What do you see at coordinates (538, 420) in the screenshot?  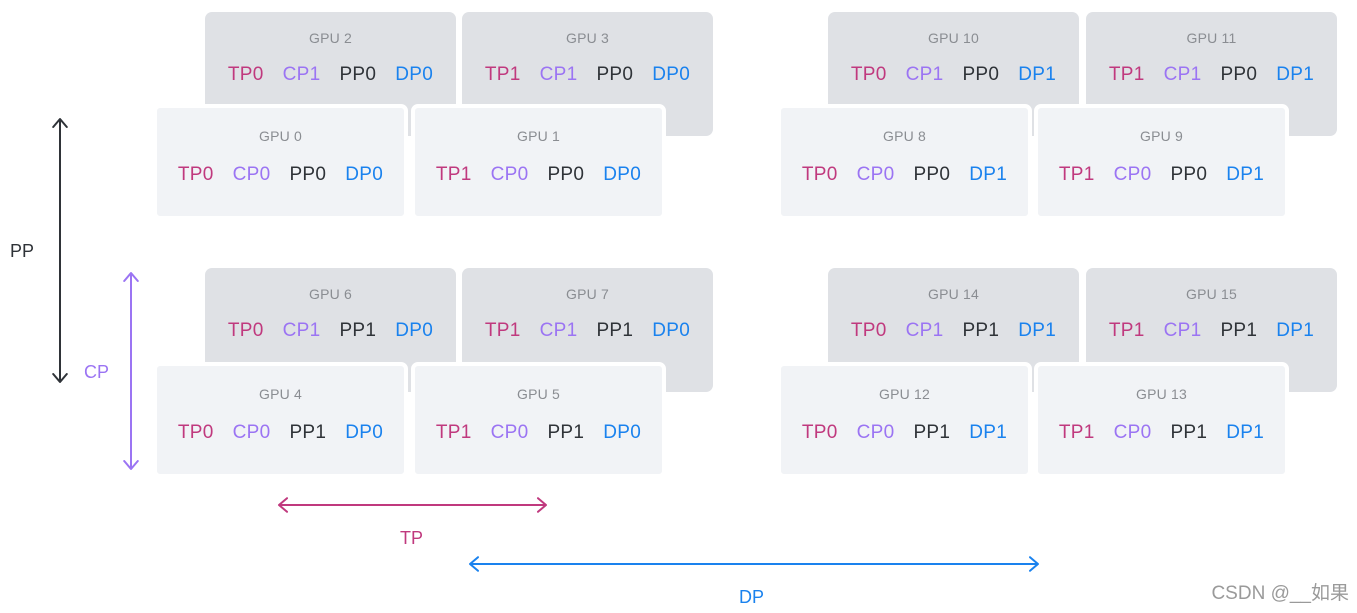 I see `gpu-card: GPU 5 TP1 CP0 PP1 DP0` at bounding box center [538, 420].